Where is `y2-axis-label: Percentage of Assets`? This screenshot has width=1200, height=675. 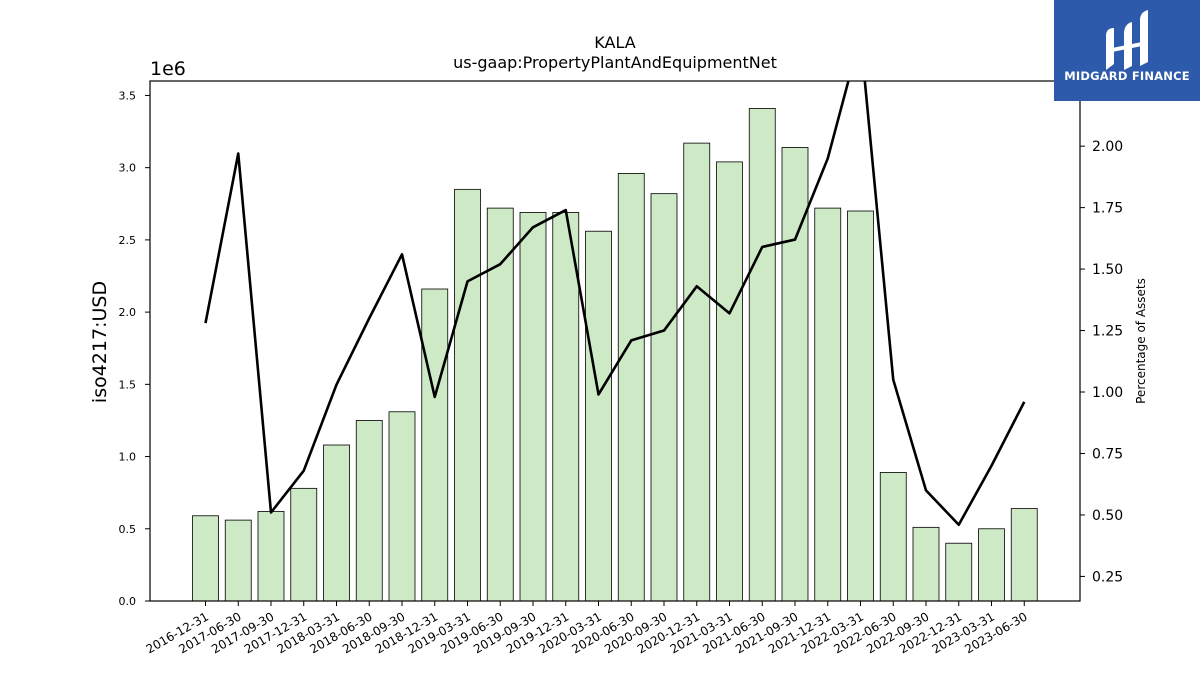
y2-axis-label: Percentage of Assets is located at coordinates (1141, 341).